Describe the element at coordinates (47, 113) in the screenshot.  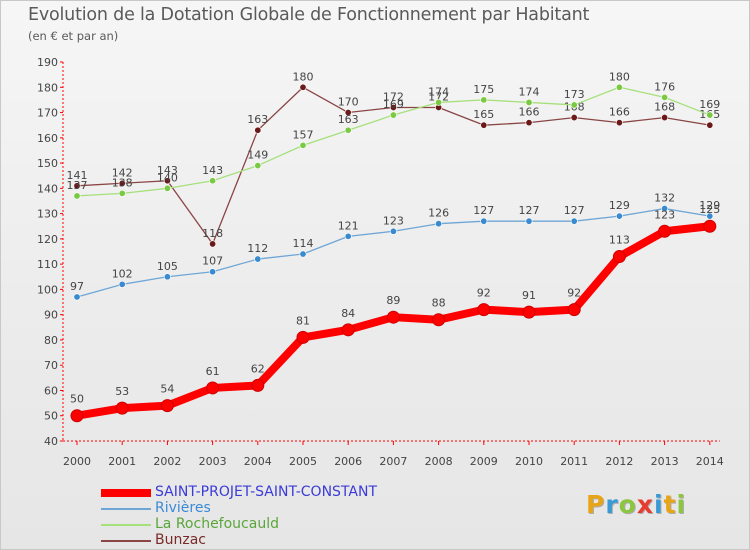
I see `y-tick-label: 170` at that location.